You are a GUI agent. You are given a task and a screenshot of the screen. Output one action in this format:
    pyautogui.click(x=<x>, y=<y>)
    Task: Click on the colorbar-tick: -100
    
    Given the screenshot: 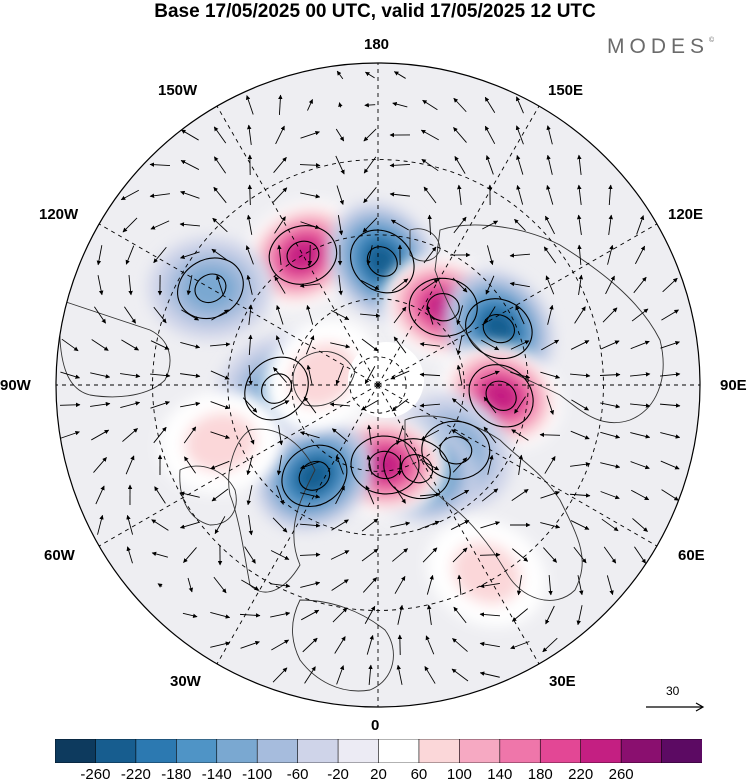 What is the action you would take?
    pyautogui.click(x=257, y=774)
    